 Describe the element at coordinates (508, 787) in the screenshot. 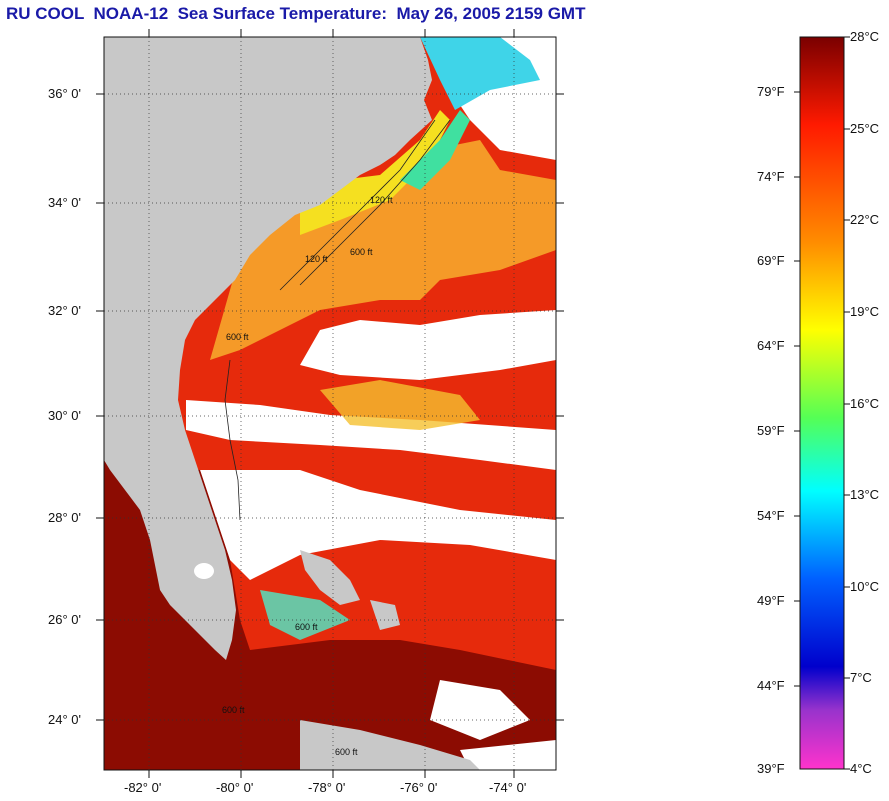

I see `lon-label: -74° 0'` at that location.